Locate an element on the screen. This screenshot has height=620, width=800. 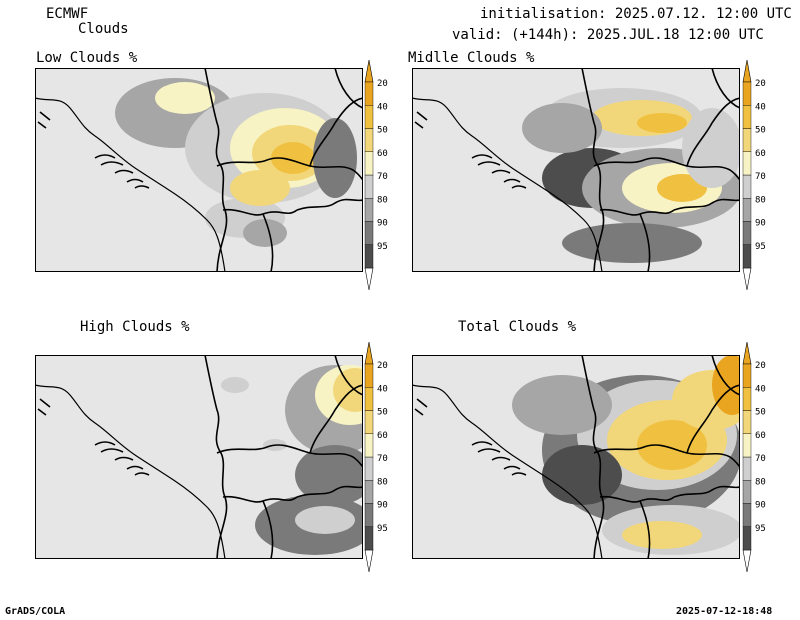
map-panel-middle is located at coordinates (576, 170).